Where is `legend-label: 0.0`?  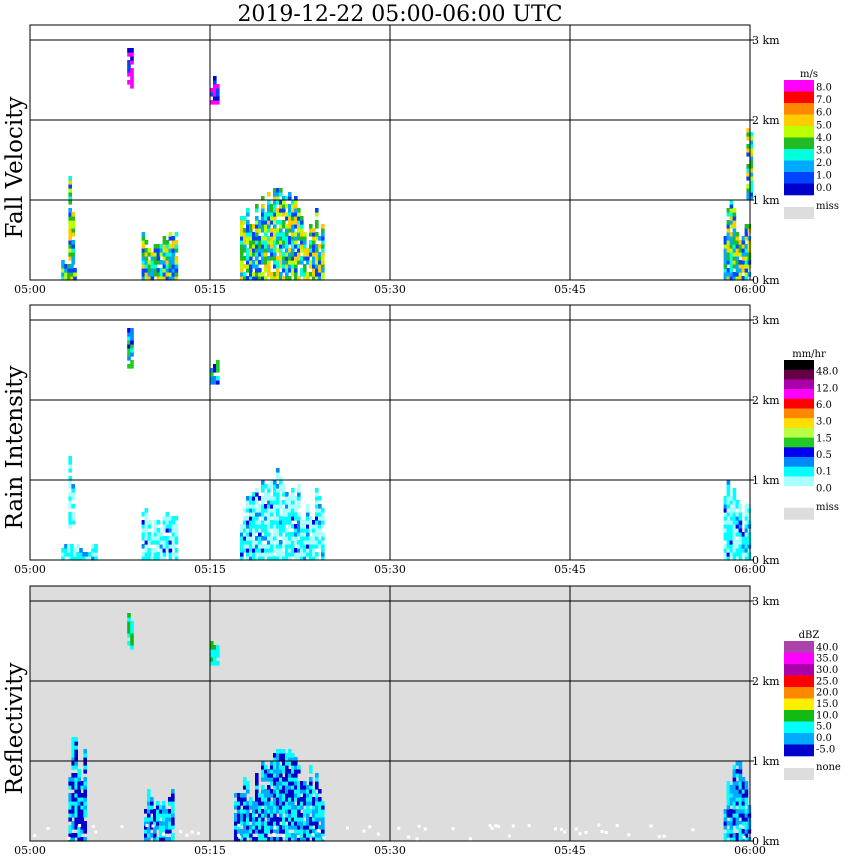 legend-label: 0.0 is located at coordinates (824, 488).